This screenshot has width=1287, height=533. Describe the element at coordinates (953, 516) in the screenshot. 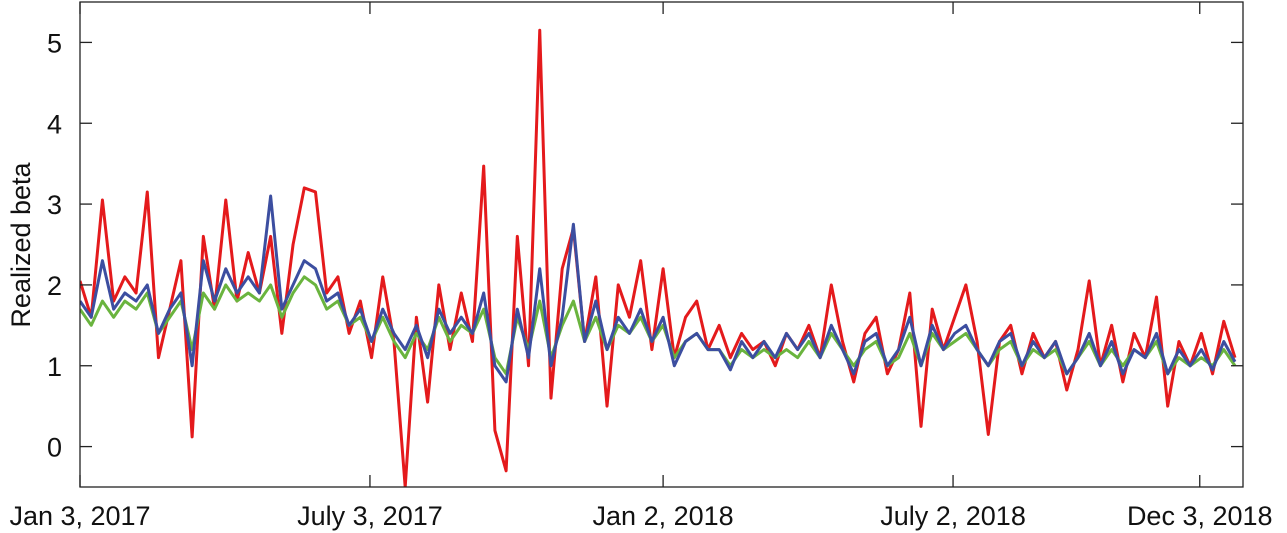

I see `x-tick-label: July 2, 2018` at that location.